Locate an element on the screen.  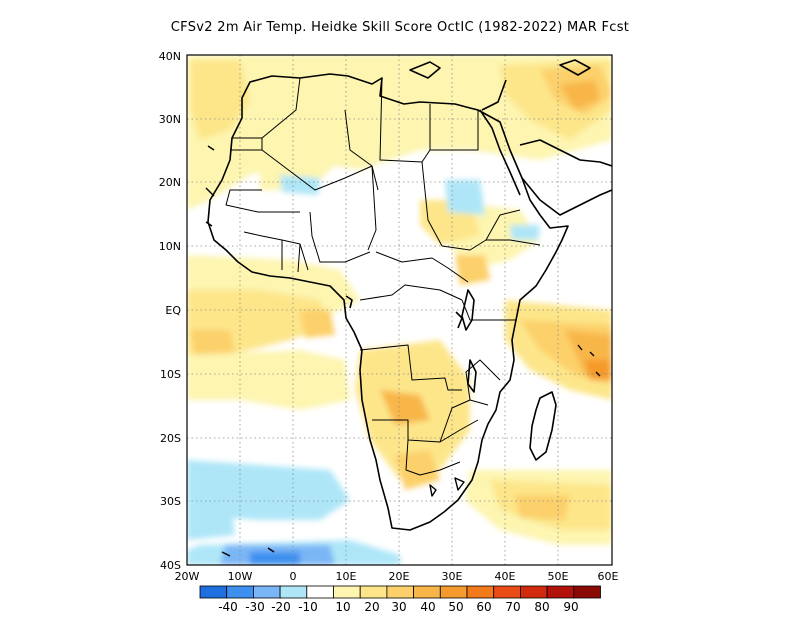
lat-tick-label: EQ is located at coordinates (173, 310).